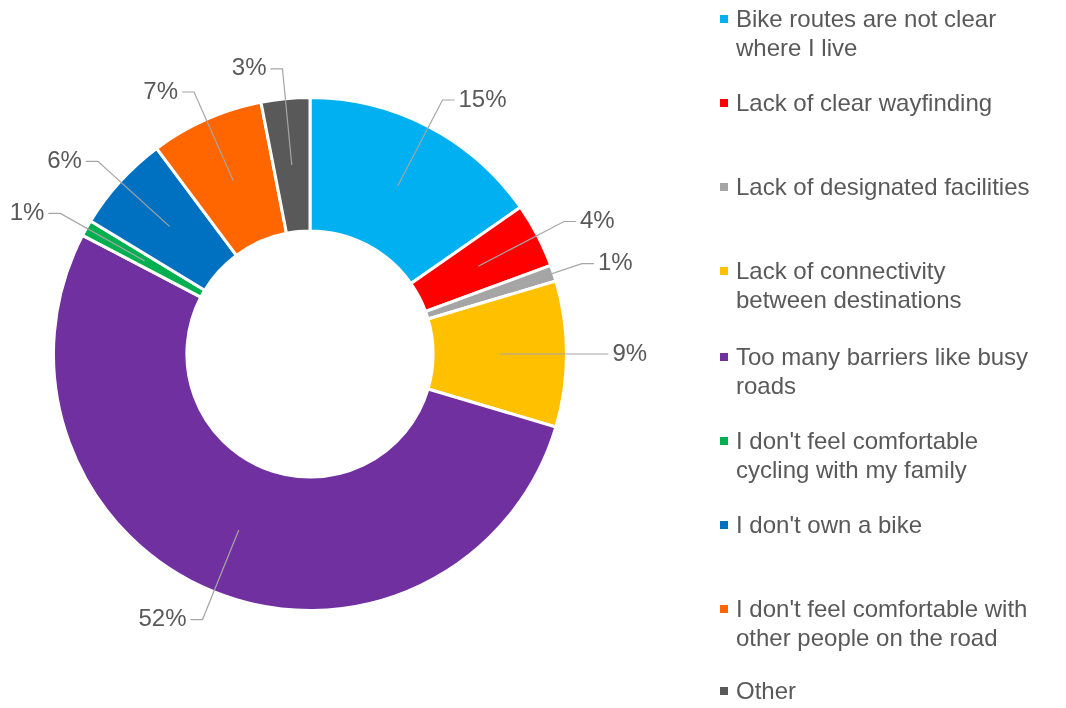 This screenshot has height=708, width=1066. What do you see at coordinates (597, 220) in the screenshot?
I see `data-label: 4%` at bounding box center [597, 220].